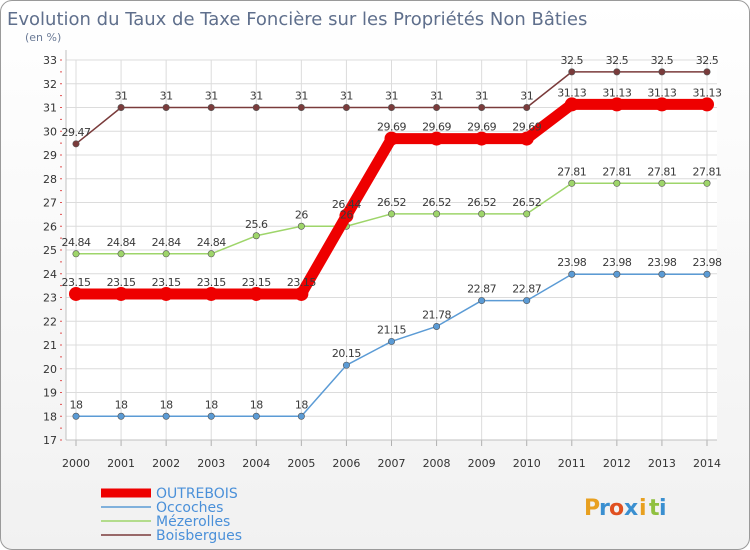 This screenshot has height=550, width=750. I want to click on x-tick-label: 2005, so click(301, 463).